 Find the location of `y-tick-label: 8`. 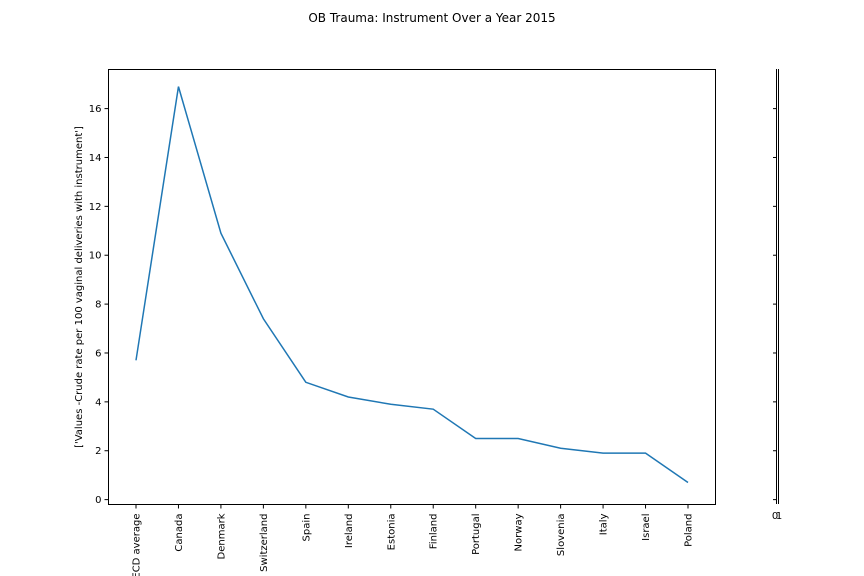

y-tick-label: 8 is located at coordinates (98, 305).